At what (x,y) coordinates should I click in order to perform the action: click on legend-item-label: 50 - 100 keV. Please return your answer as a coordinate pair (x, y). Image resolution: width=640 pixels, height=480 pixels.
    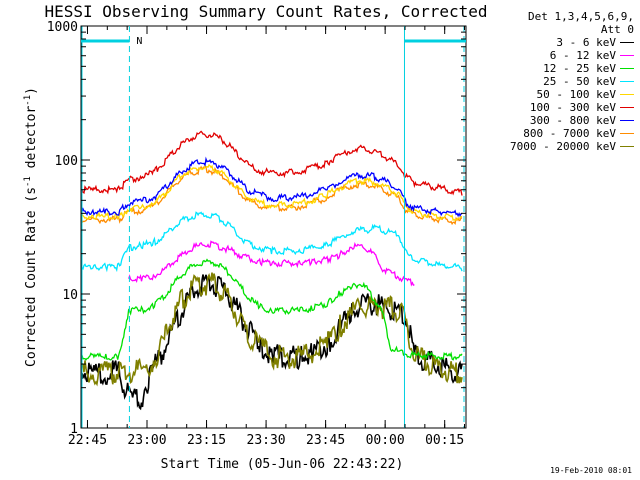
    Looking at the image, I should click on (576, 94).